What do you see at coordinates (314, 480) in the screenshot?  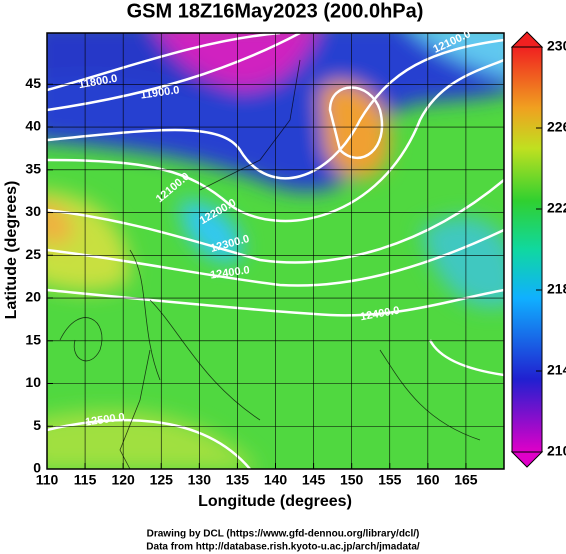 I see `x-tick-label: 145` at bounding box center [314, 480].